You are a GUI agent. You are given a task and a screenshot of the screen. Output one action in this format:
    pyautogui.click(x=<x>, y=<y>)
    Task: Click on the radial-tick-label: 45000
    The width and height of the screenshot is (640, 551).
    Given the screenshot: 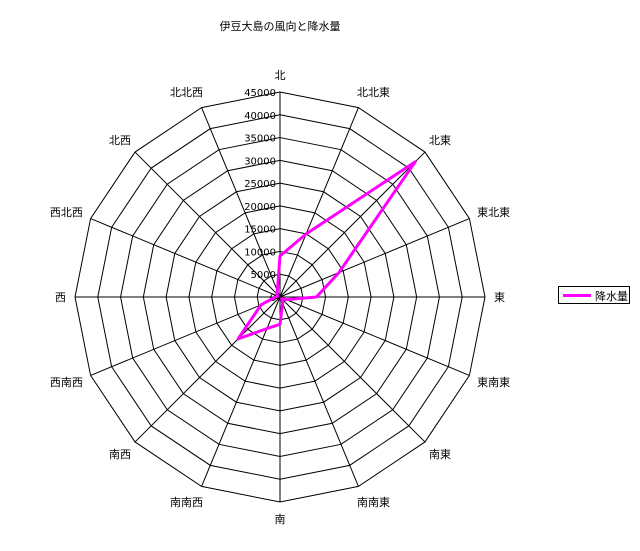 What is the action you would take?
    pyautogui.click(x=260, y=93)
    